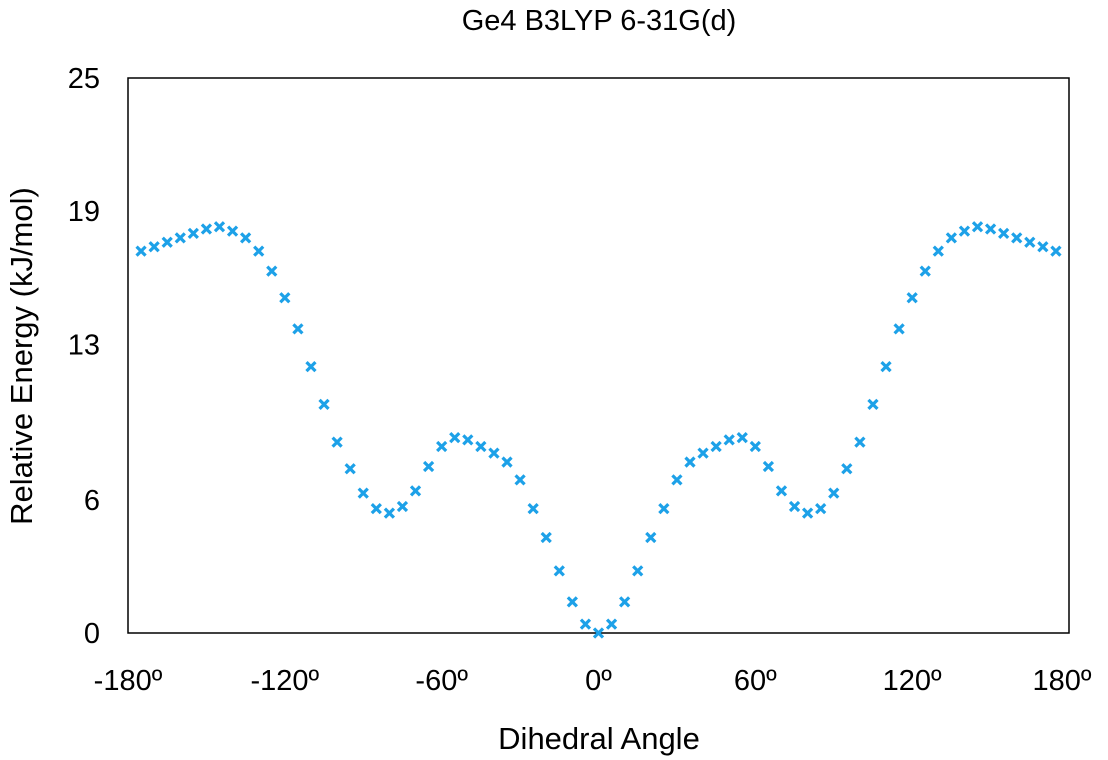 This screenshot has width=1108, height=760. I want to click on y-tick-label: 13, so click(84, 345).